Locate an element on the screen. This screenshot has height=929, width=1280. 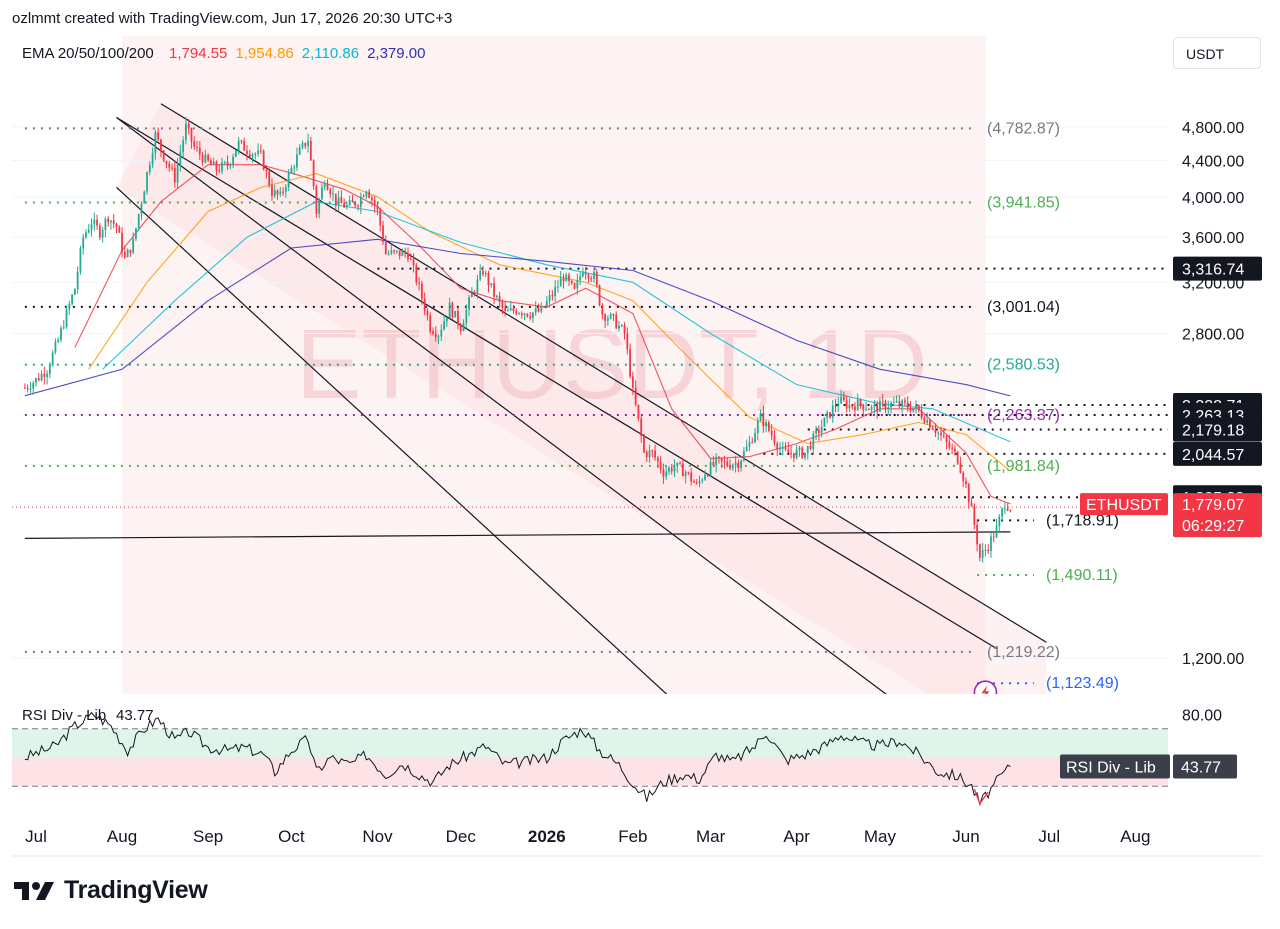
current-price-value: 1,779.07 is located at coordinates (1213, 505).